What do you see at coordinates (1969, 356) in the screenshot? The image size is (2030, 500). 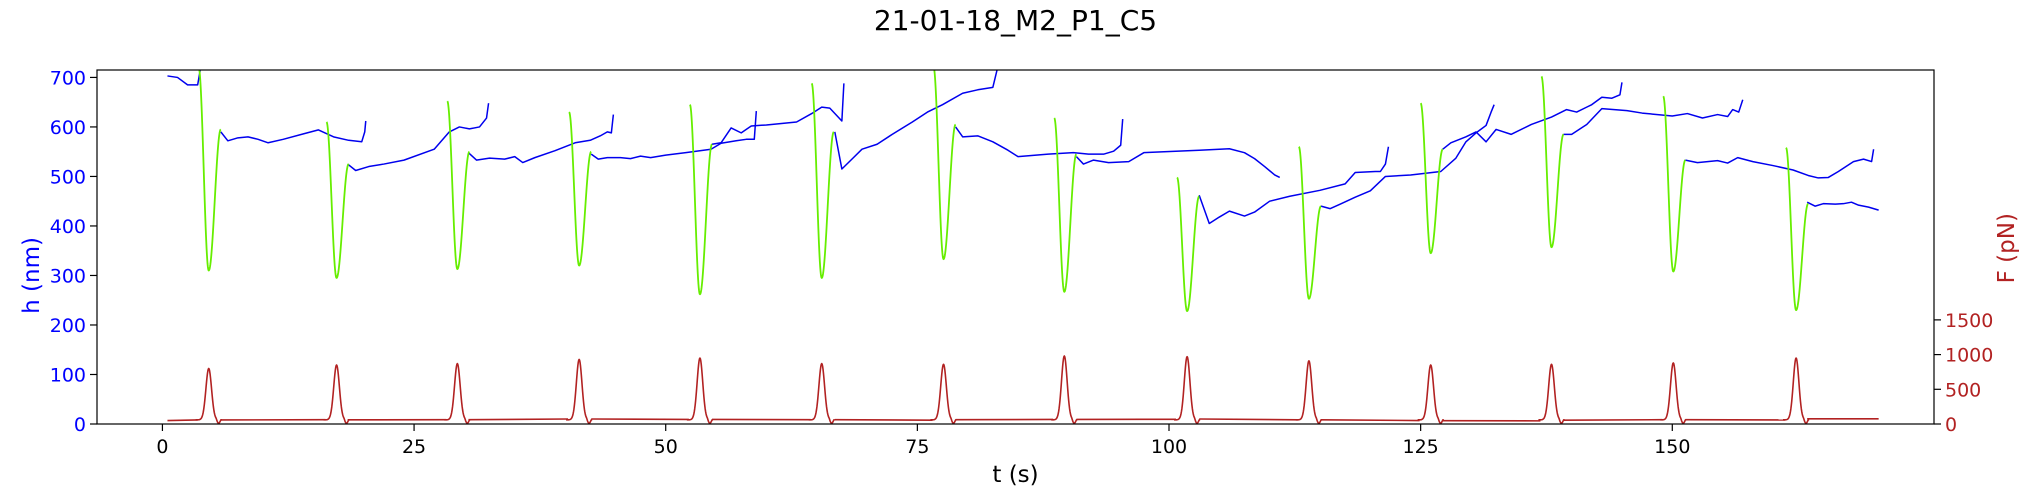 I see `y-right-tick-label: 1000` at bounding box center [1969, 356].